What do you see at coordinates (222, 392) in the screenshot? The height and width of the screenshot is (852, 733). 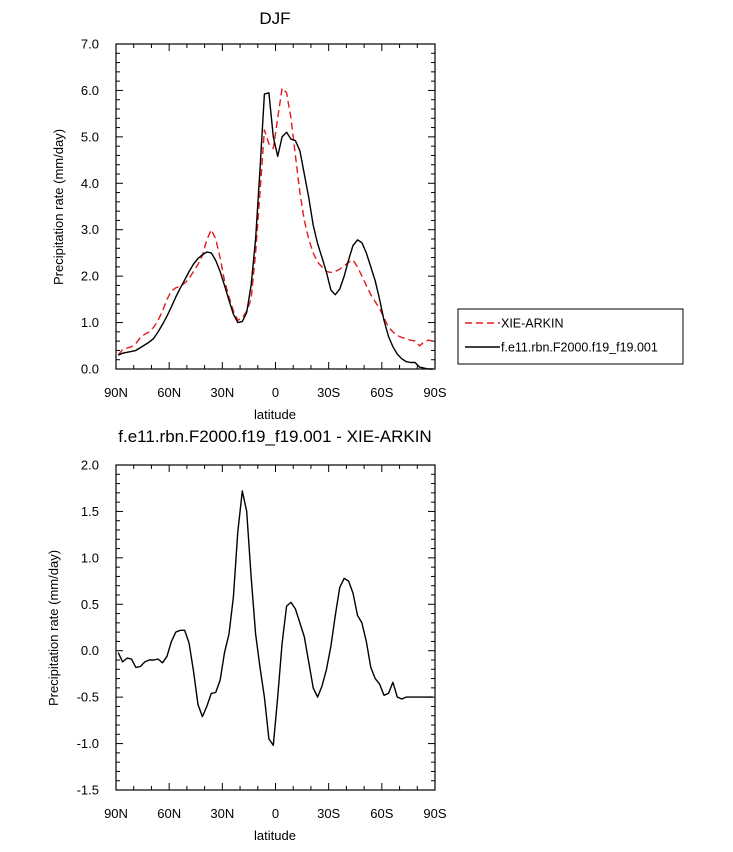 I see `top-x-tick-label: 30N` at bounding box center [222, 392].